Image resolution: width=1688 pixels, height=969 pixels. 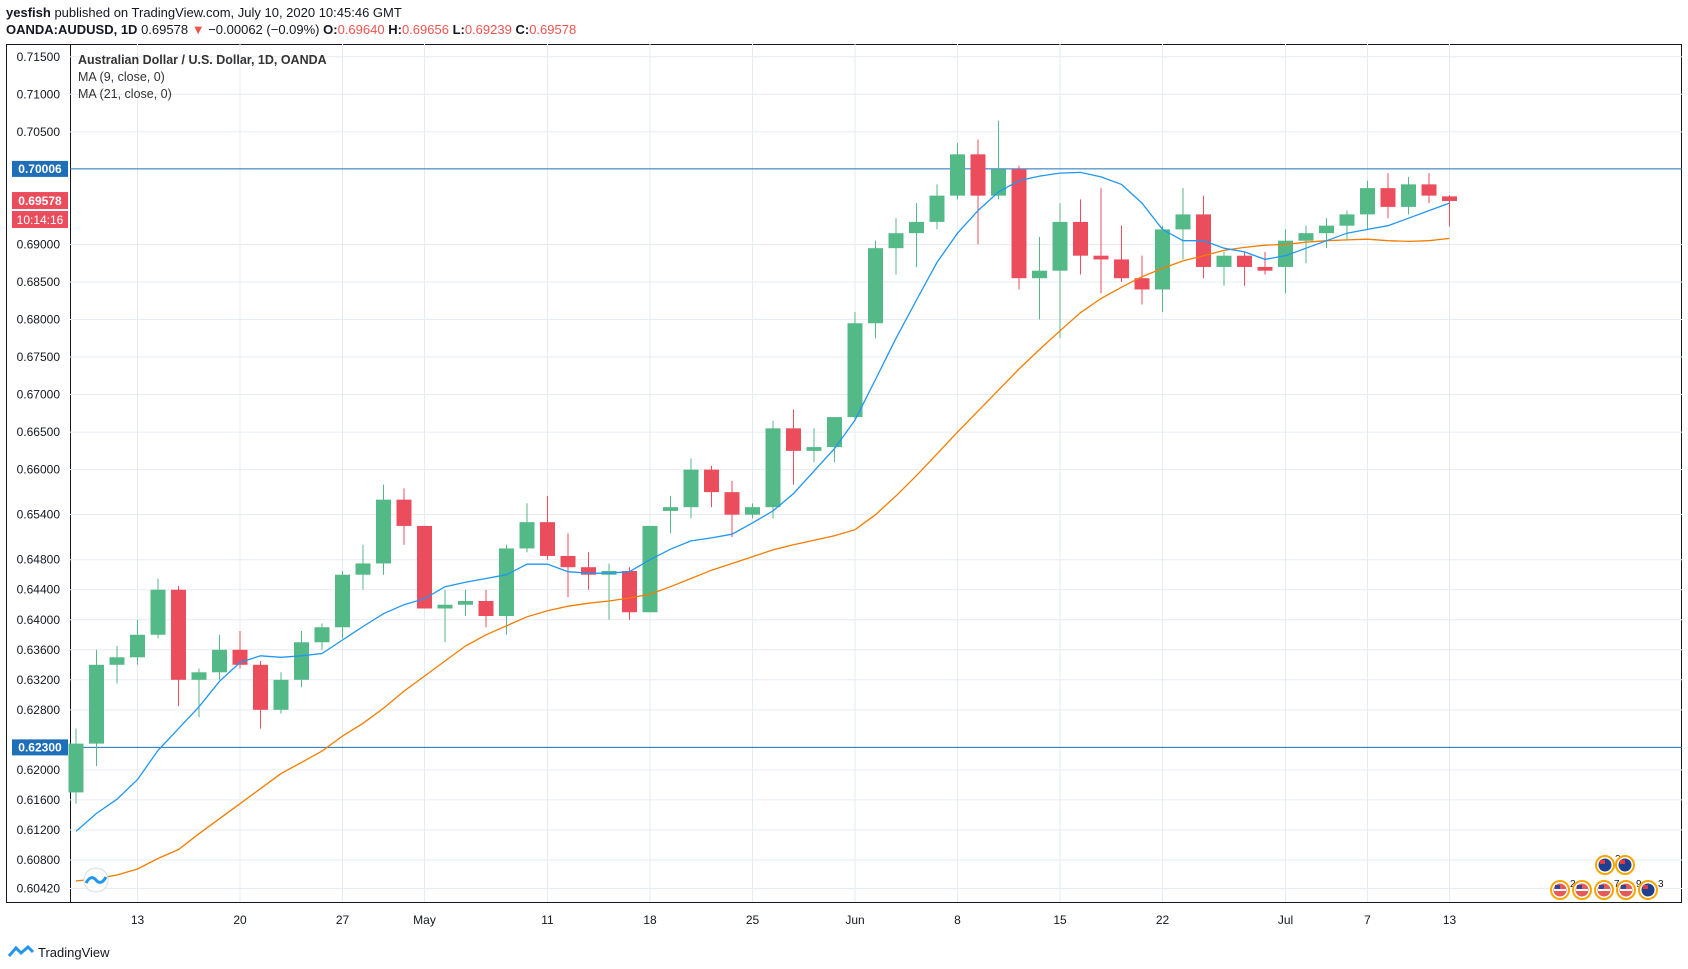 I want to click on y-tick-label: 0.70500, so click(x=39, y=132).